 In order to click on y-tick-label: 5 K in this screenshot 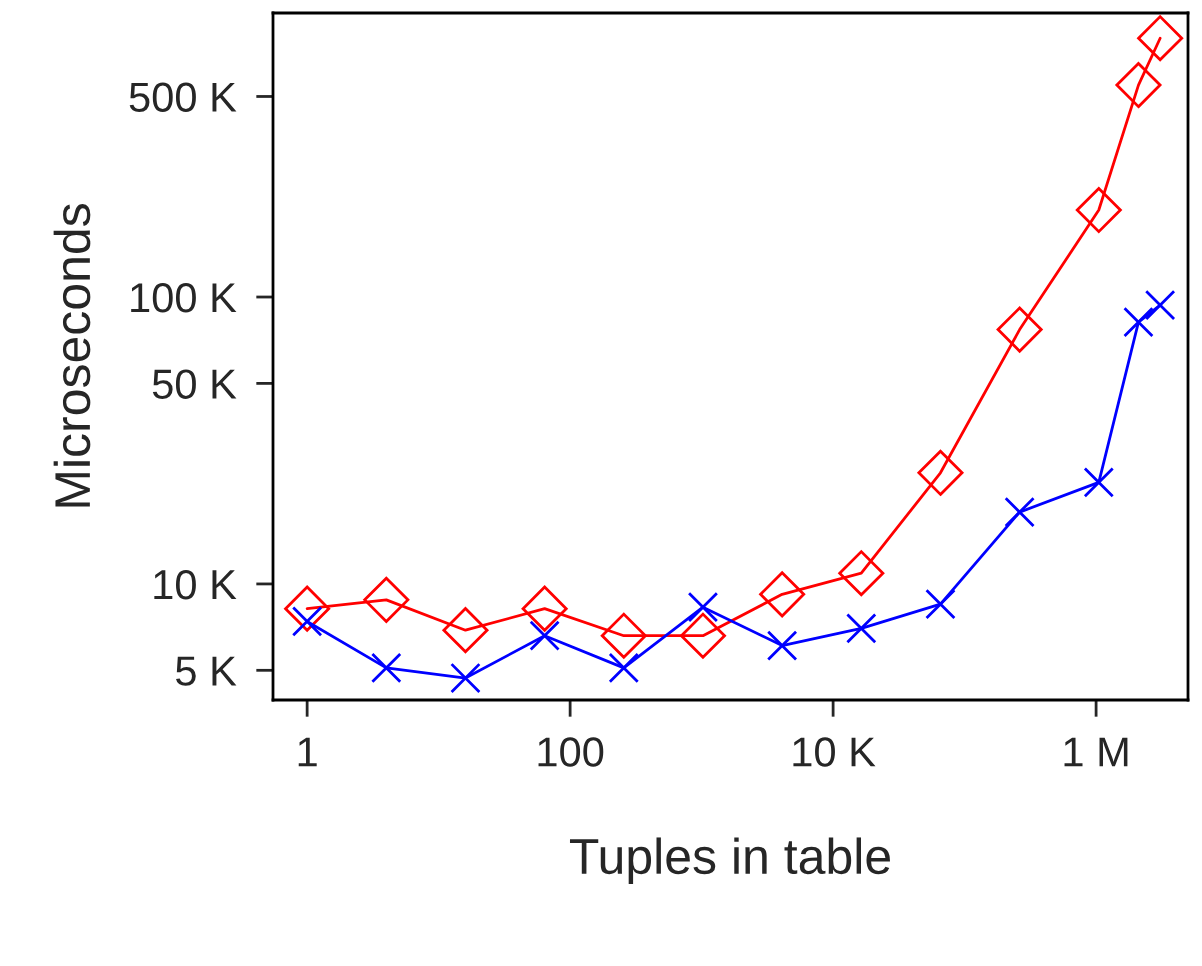, I will do `click(206, 671)`.